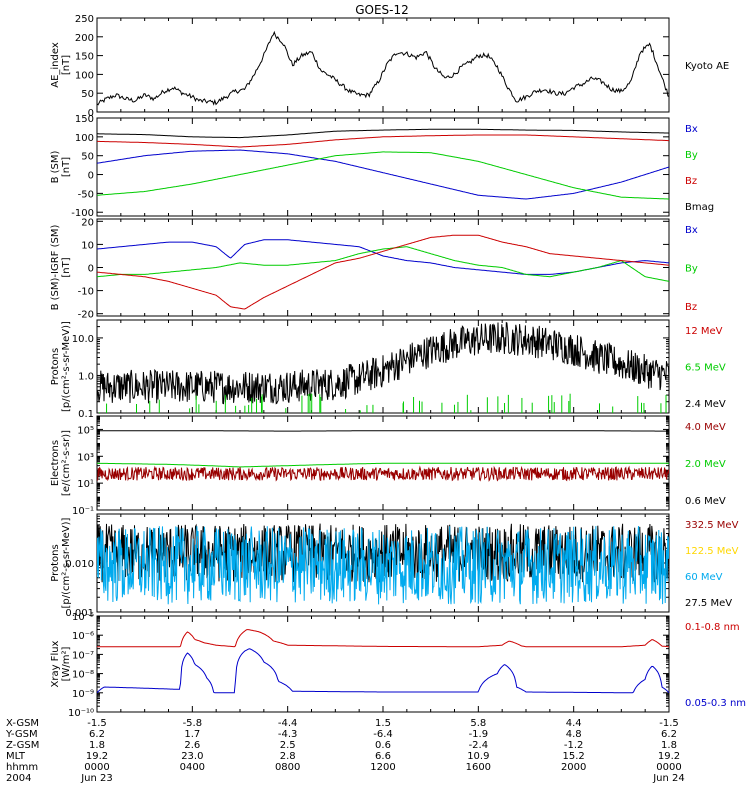 The width and height of the screenshot is (750, 800). What do you see at coordinates (691, 269) in the screenshot?
I see `legend-by: By` at bounding box center [691, 269].